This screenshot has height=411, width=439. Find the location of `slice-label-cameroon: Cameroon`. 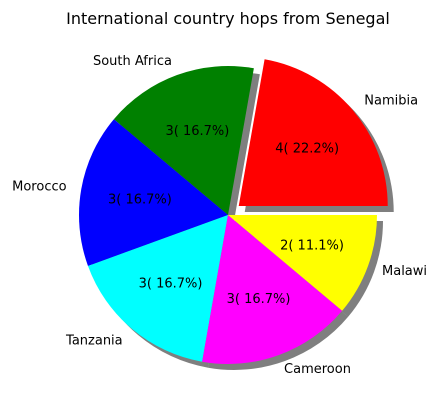

slice-label-cameroon: Cameroon is located at coordinates (317, 369).